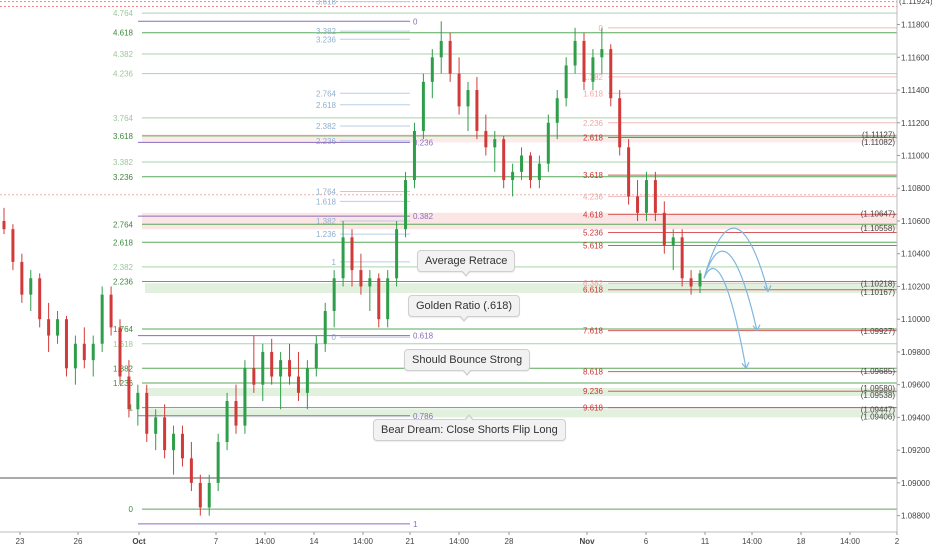 This screenshot has height=550, width=932. Describe the element at coordinates (915, 254) in the screenshot. I see `y-tick-label: 1.10400` at that location.